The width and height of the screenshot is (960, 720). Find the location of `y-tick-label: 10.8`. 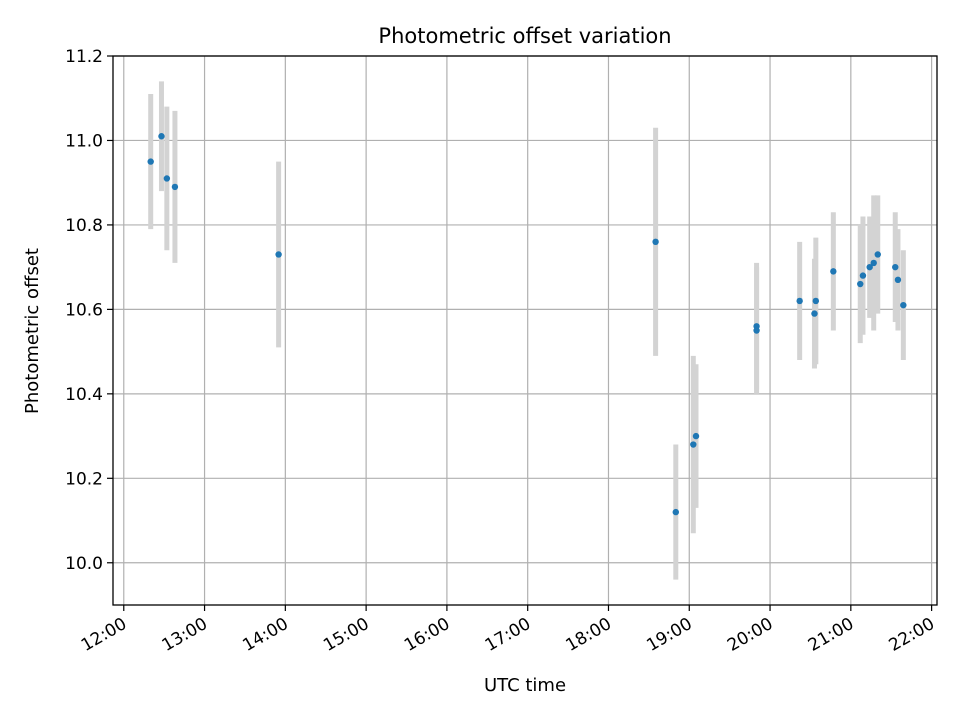

y-tick-label: 10.8 is located at coordinates (84, 226).